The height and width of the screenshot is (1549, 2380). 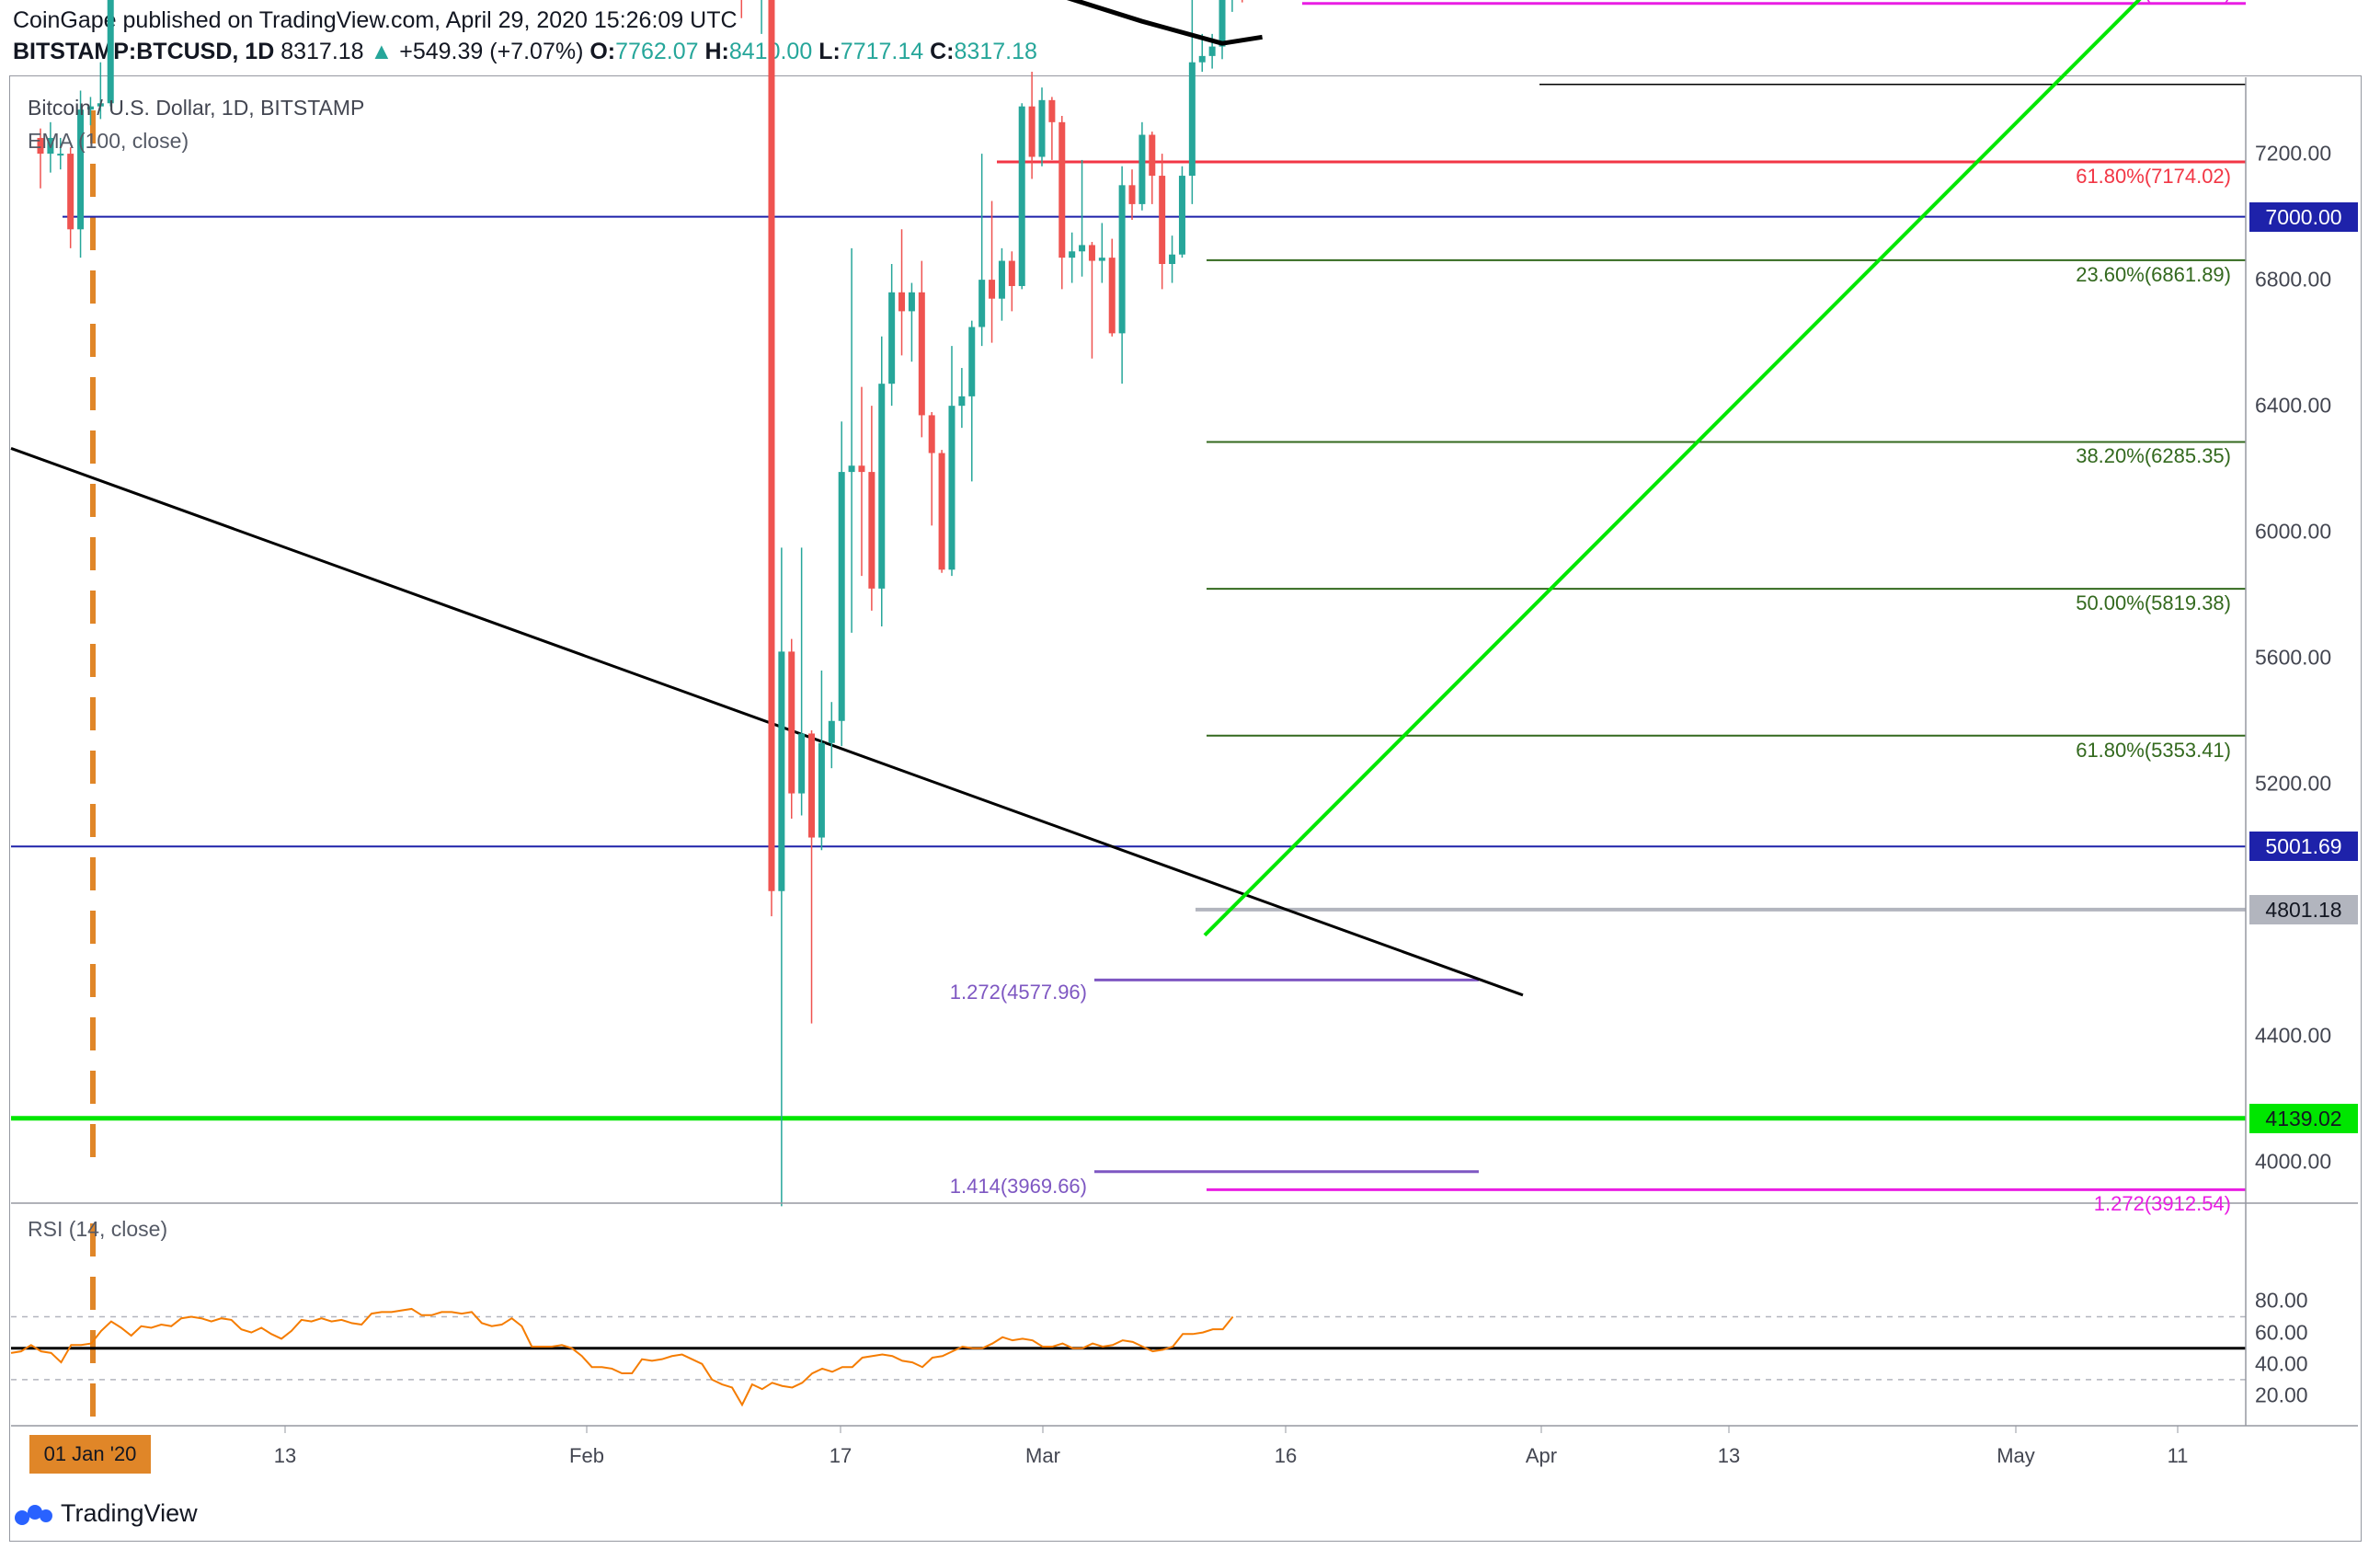 What do you see at coordinates (98, 1229) in the screenshot?
I see `rsi-legend: RSI (14, close)` at bounding box center [98, 1229].